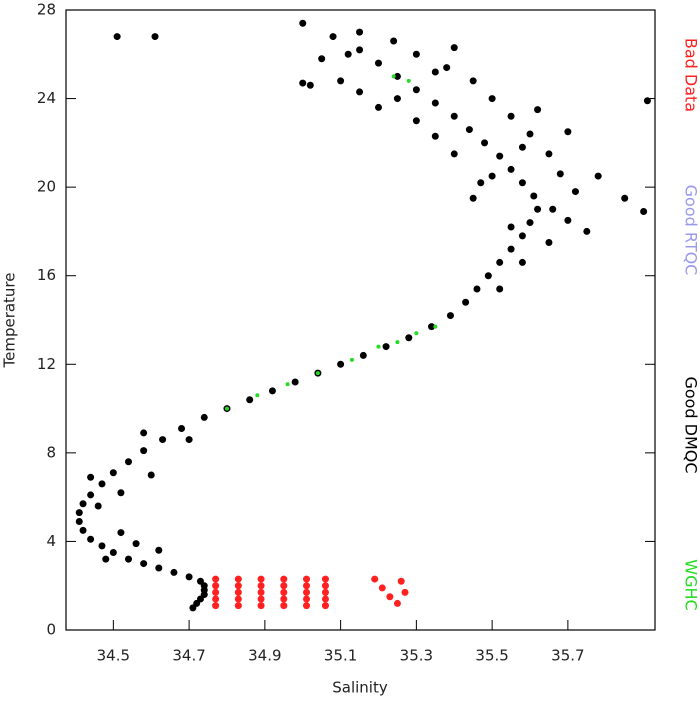 This screenshot has width=700, height=704. Describe the element at coordinates (188, 656) in the screenshot. I see `x-tick-label: 34.7` at that location.